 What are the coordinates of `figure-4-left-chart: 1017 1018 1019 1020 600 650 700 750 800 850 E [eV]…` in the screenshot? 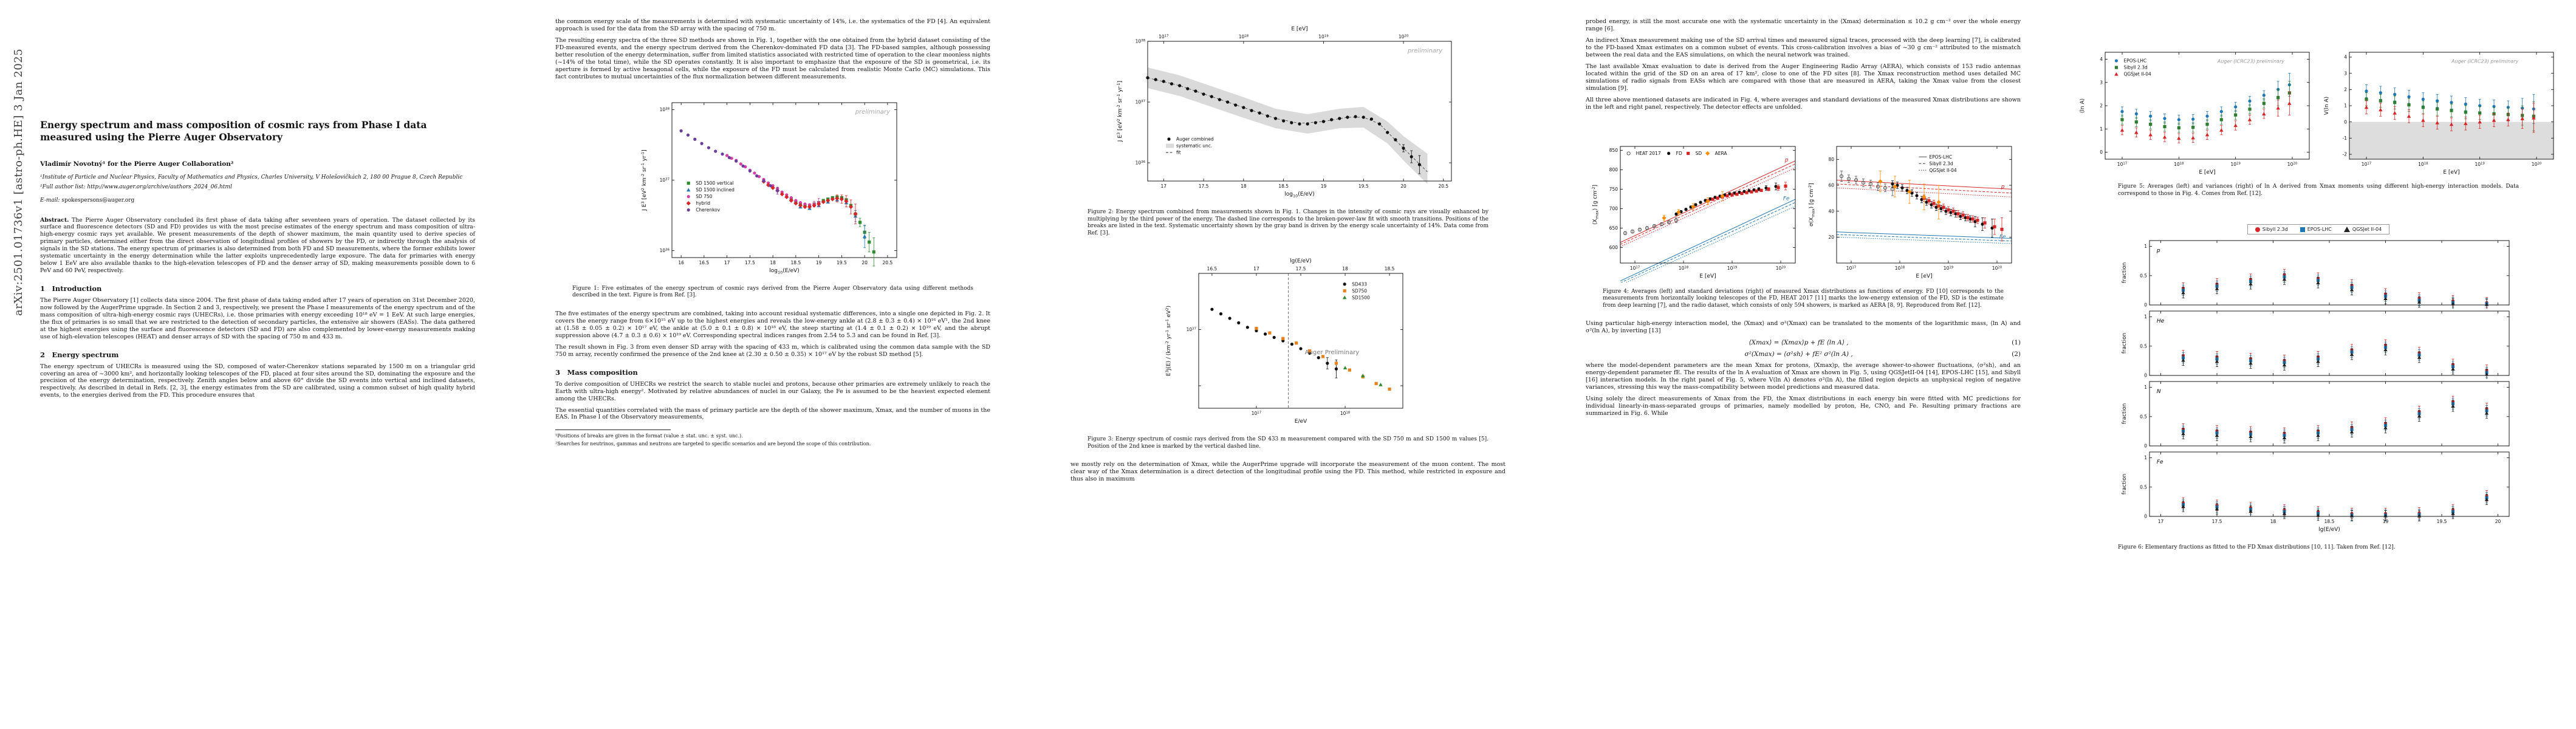 It's located at (1695, 211).